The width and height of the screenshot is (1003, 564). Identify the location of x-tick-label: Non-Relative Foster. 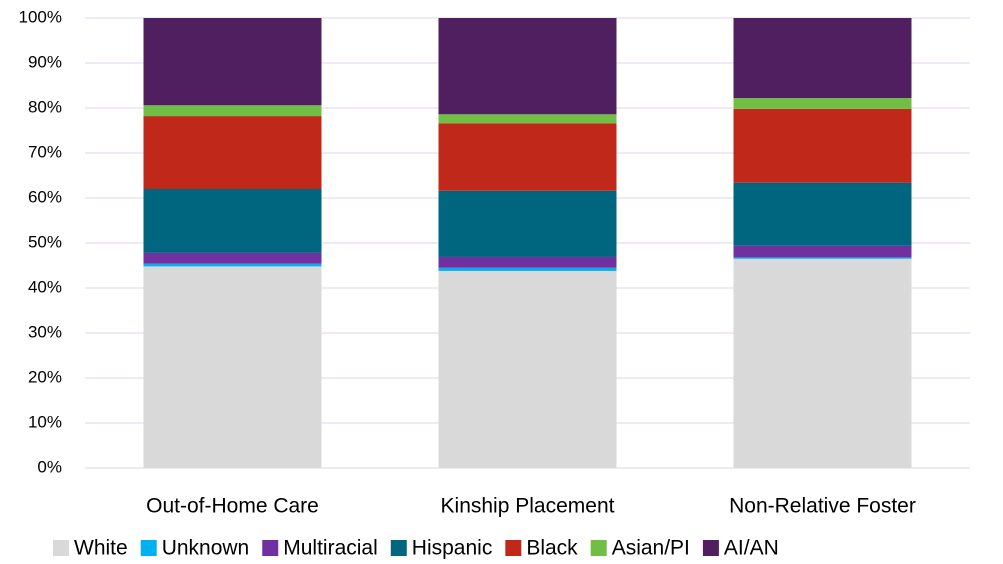
(822, 506).